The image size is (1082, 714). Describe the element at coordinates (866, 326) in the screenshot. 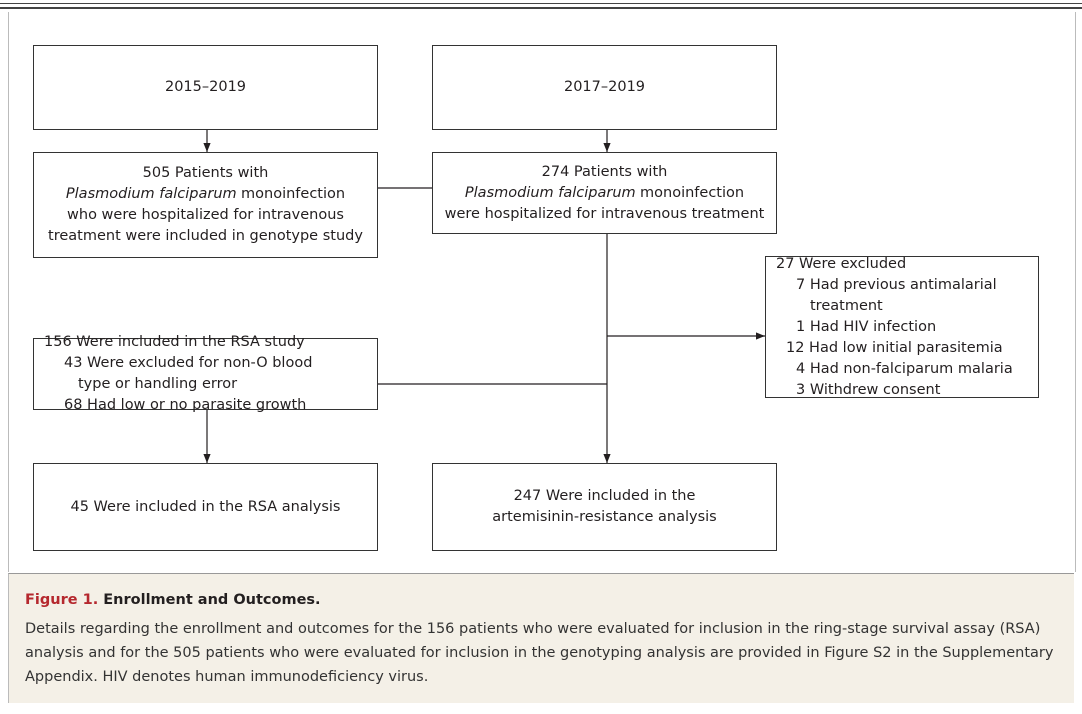

I see `node-text: 1 Had HIV infection` at that location.